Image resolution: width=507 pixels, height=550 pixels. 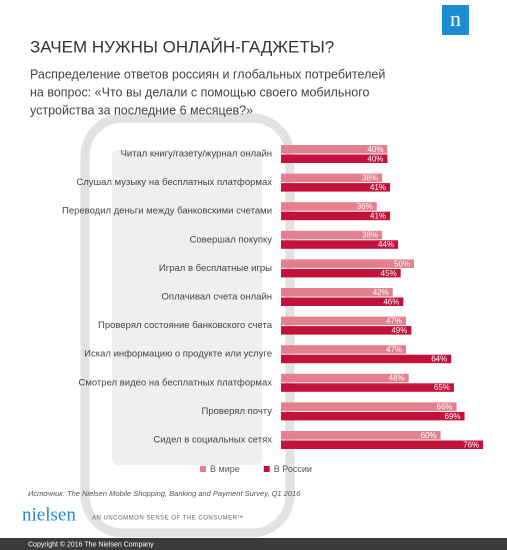 I want to click on footer-bar, so click(x=253, y=544).